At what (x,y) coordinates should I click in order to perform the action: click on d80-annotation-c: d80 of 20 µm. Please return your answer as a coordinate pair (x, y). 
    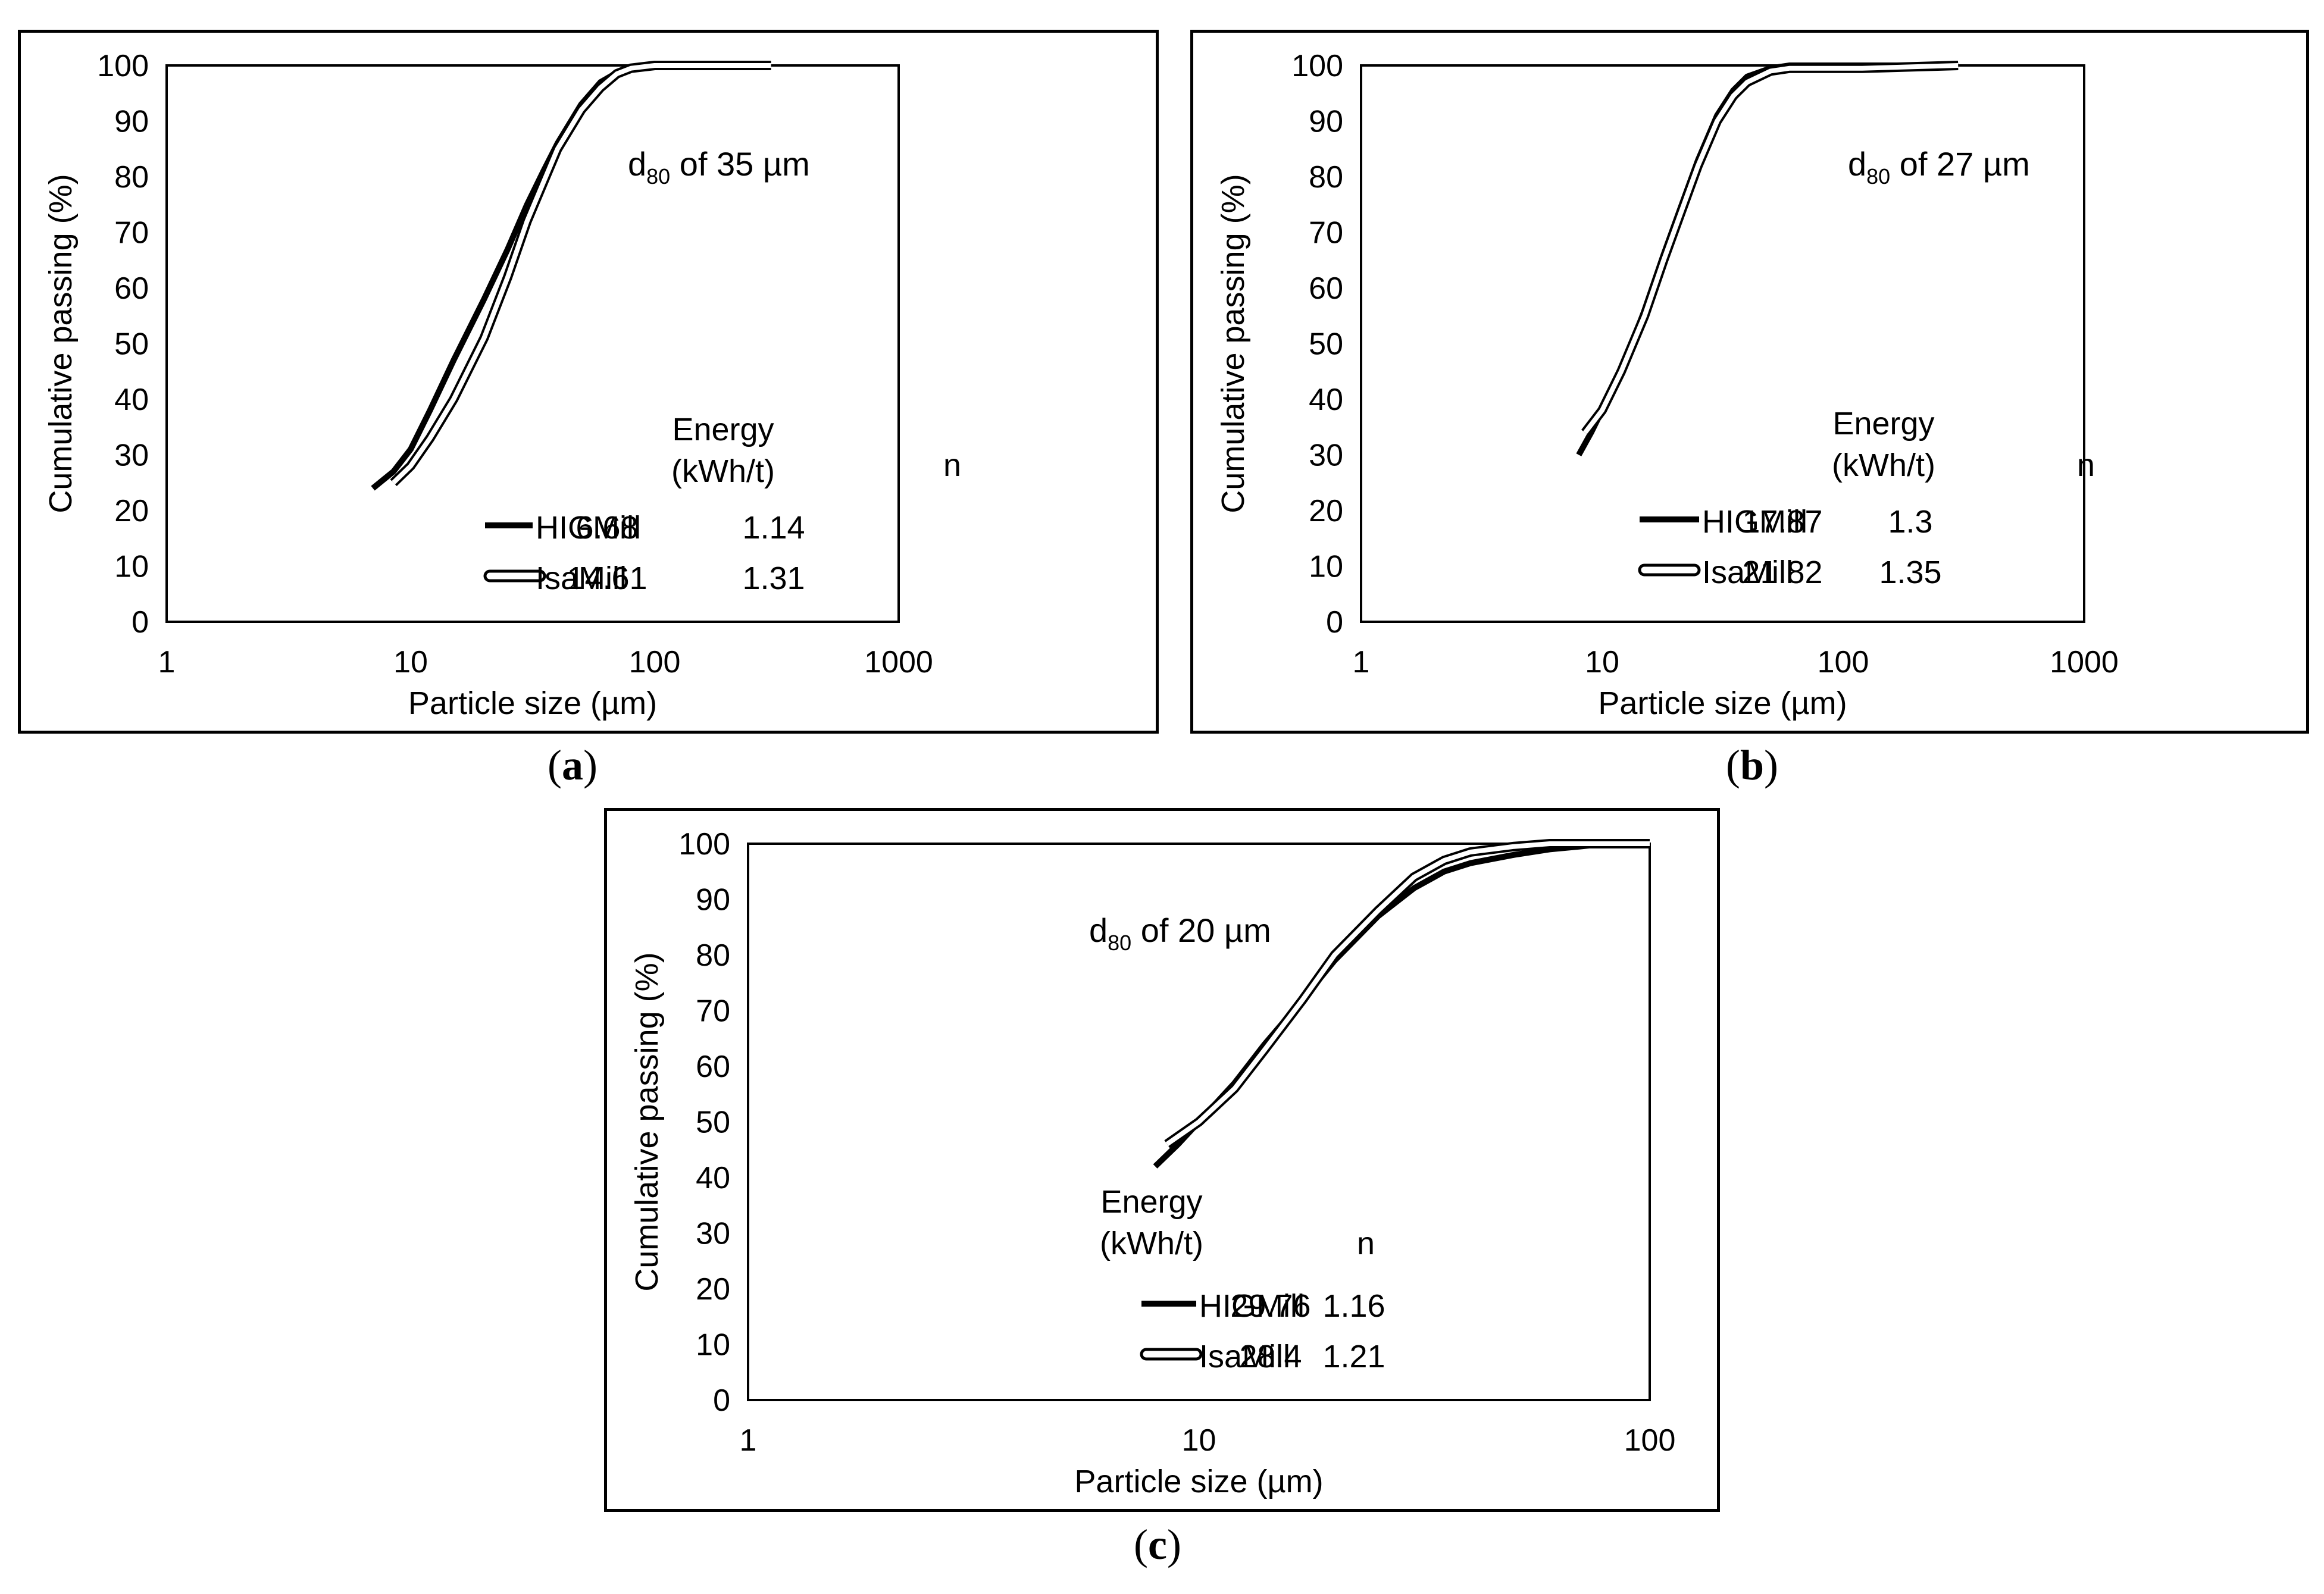
    Looking at the image, I should click on (1180, 933).